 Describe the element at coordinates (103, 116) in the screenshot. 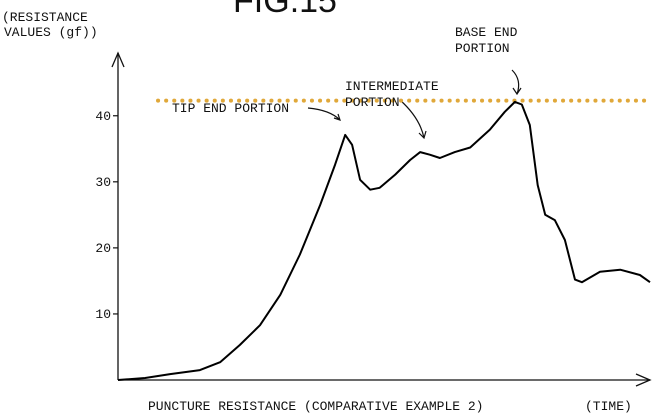

I see `y-tick-label: 40` at that location.